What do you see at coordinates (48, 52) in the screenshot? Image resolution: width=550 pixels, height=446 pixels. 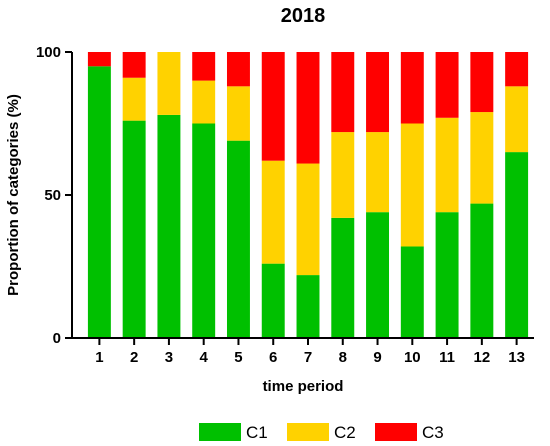 I see `y-tick-label-100: 100` at bounding box center [48, 52].